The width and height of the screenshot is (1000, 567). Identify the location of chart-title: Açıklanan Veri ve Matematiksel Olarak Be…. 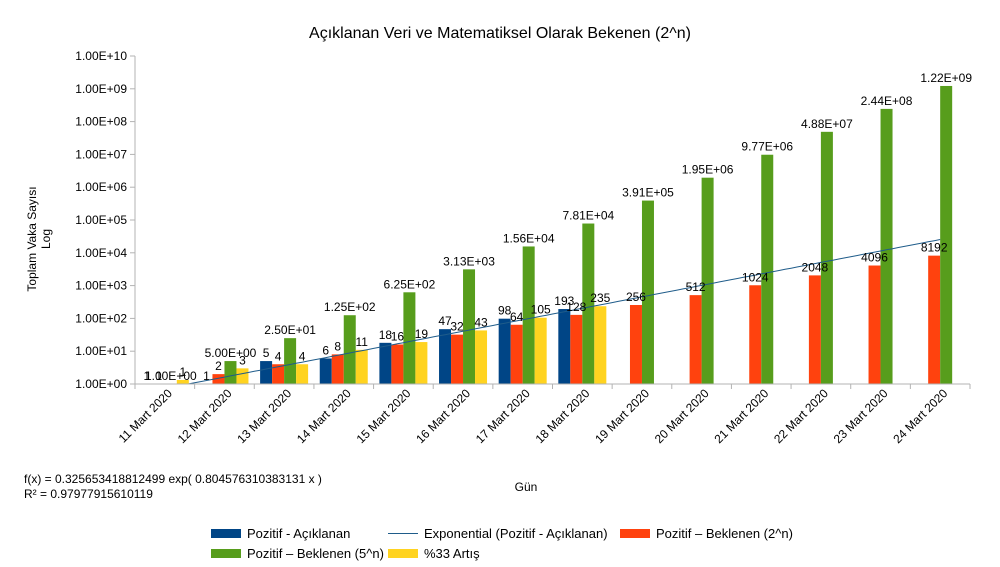
(500, 33).